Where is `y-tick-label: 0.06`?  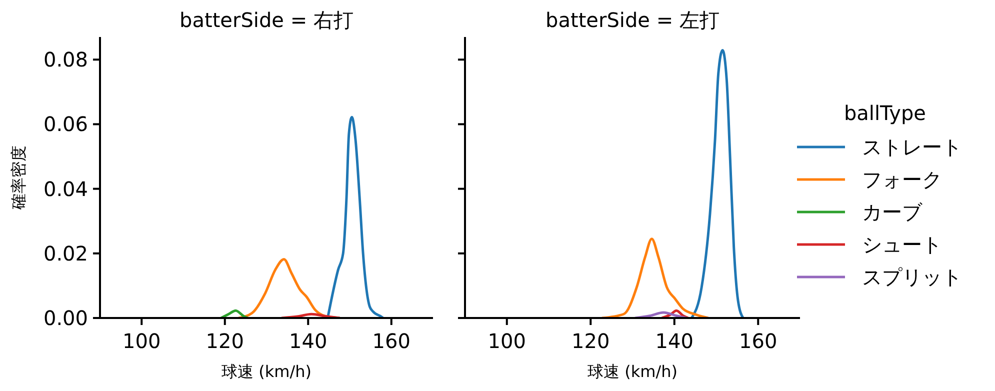
y-tick-label: 0.06 is located at coordinates (65, 124).